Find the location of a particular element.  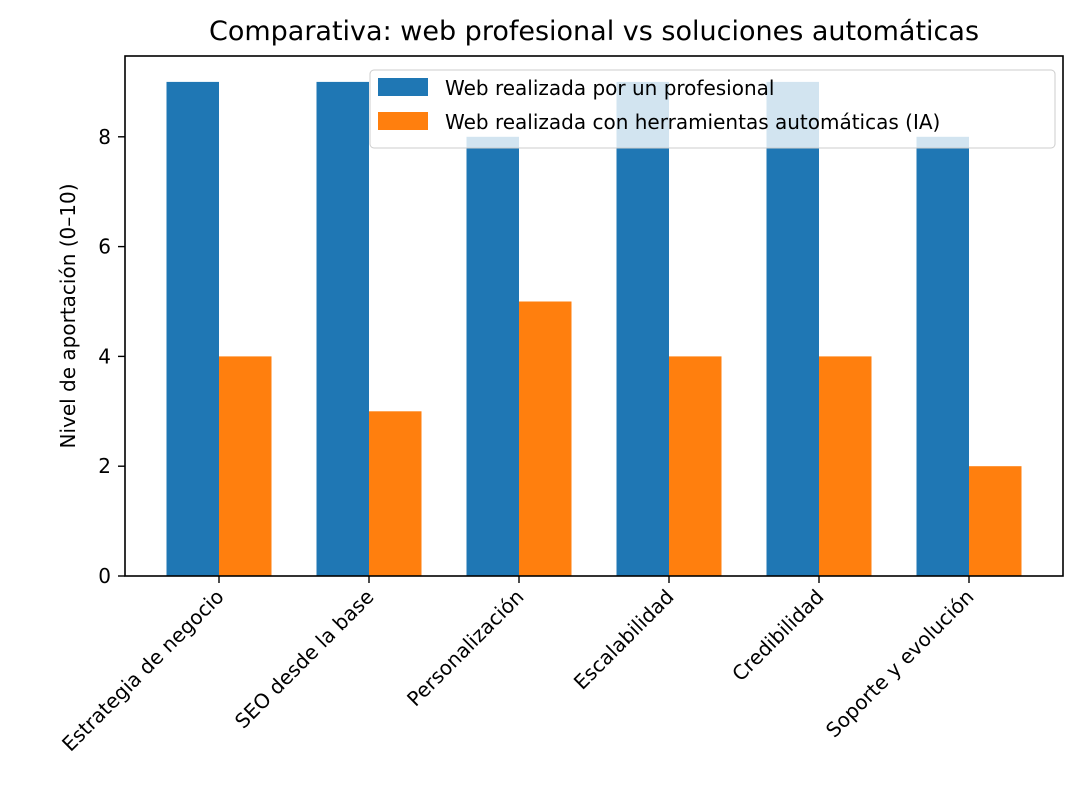

legend-label: Web realizada por un profesional is located at coordinates (609, 88).